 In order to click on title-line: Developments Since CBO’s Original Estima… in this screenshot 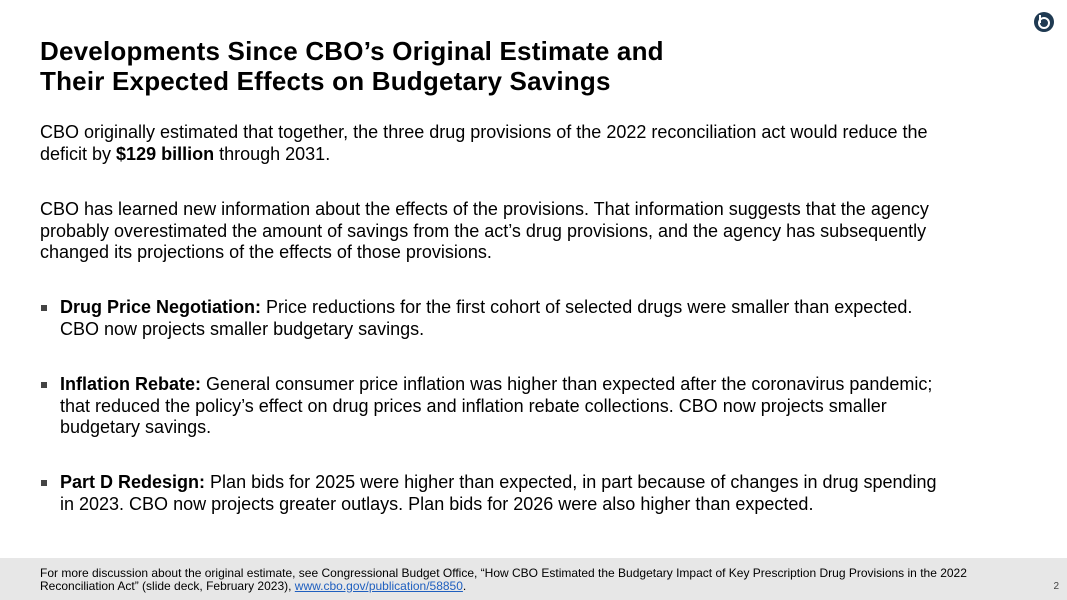, I will do `click(352, 51)`.